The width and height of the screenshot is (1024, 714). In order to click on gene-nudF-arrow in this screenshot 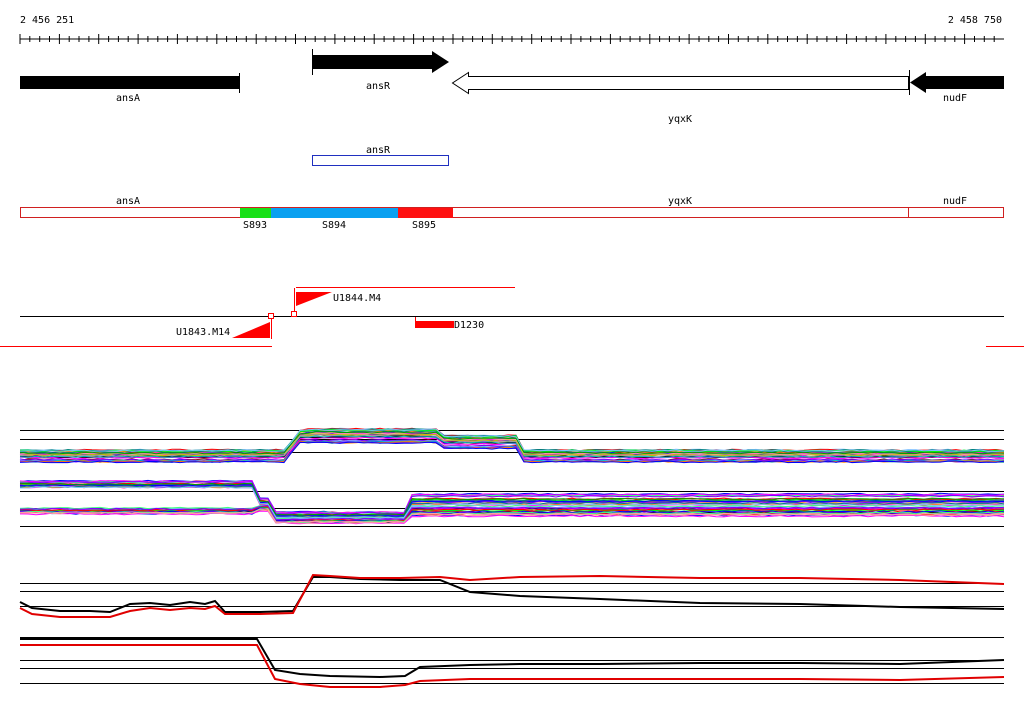, I will do `click(957, 82)`.